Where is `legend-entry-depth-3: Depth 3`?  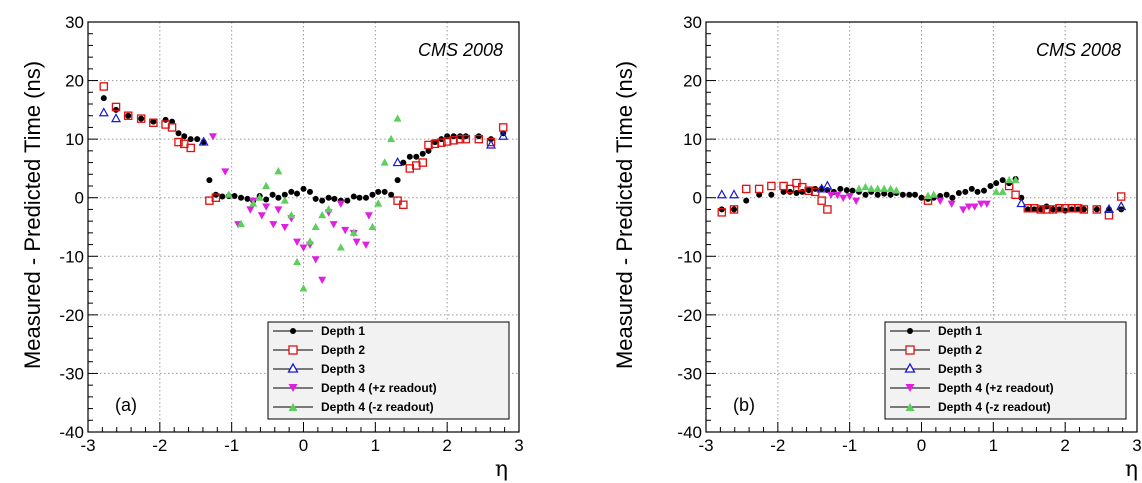
legend-entry-depth-3: Depth 3 is located at coordinates (319, 369).